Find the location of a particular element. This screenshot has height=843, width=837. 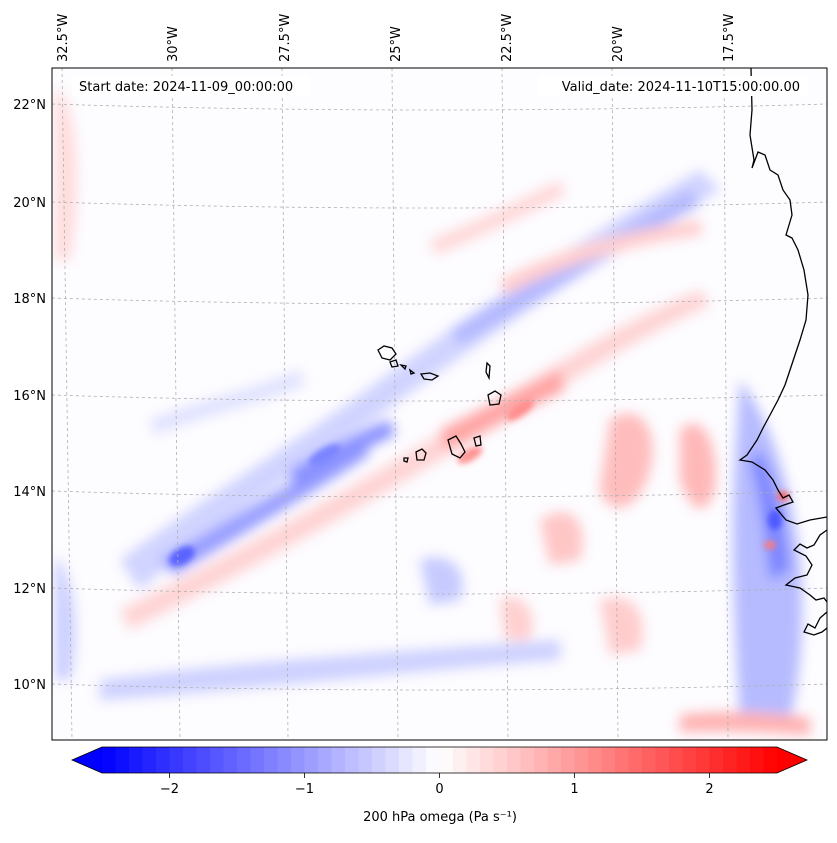

colorbar-label: 200 hPa omega (Pa s⁻¹) is located at coordinates (440, 817).